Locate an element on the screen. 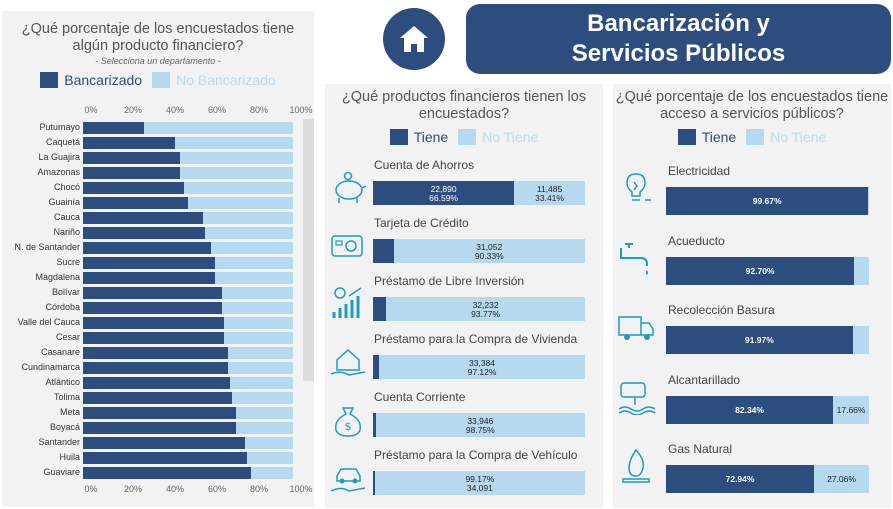 The image size is (893, 509). department-row: Cauca is located at coordinates (158, 218).